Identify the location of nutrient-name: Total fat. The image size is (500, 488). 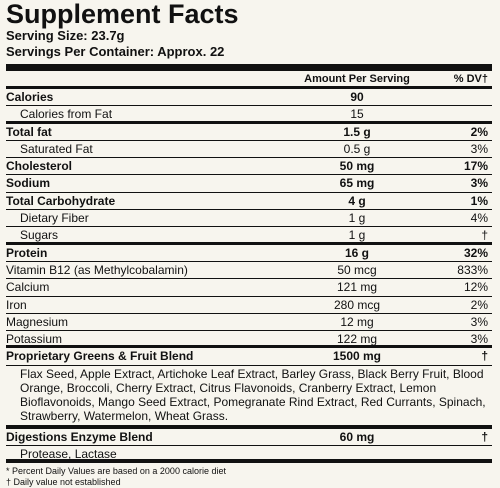
(29, 131).